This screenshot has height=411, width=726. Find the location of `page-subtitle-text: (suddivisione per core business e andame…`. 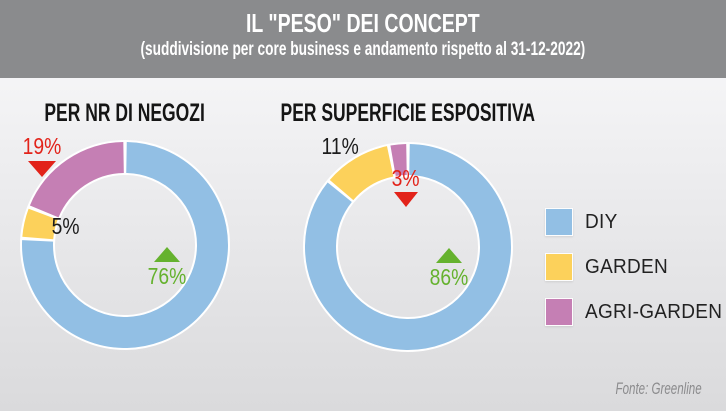

page-subtitle-text: (suddivisione per core business e andame… is located at coordinates (363, 49).